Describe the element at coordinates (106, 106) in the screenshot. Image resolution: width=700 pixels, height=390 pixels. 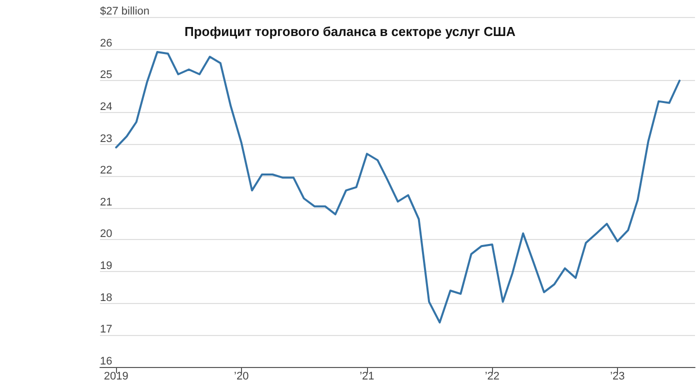
I see `y-tick-label: 24` at that location.